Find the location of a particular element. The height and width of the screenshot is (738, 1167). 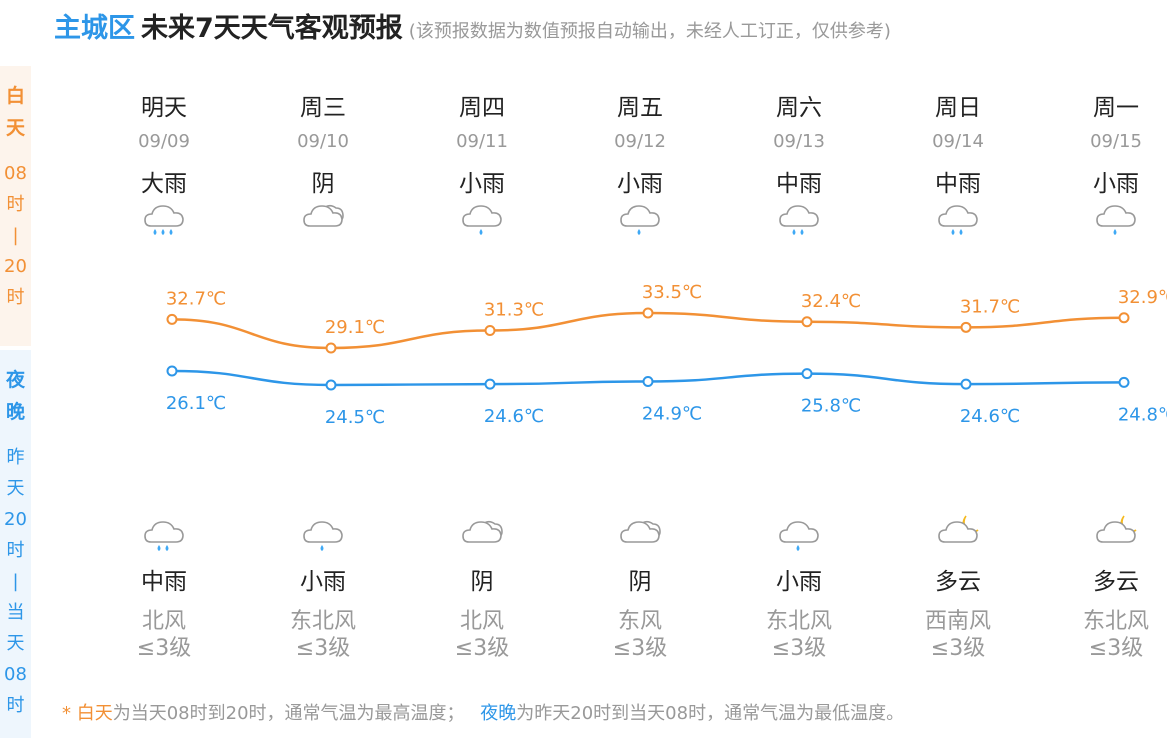

district-title: 主城区 is located at coordinates (94, 28).